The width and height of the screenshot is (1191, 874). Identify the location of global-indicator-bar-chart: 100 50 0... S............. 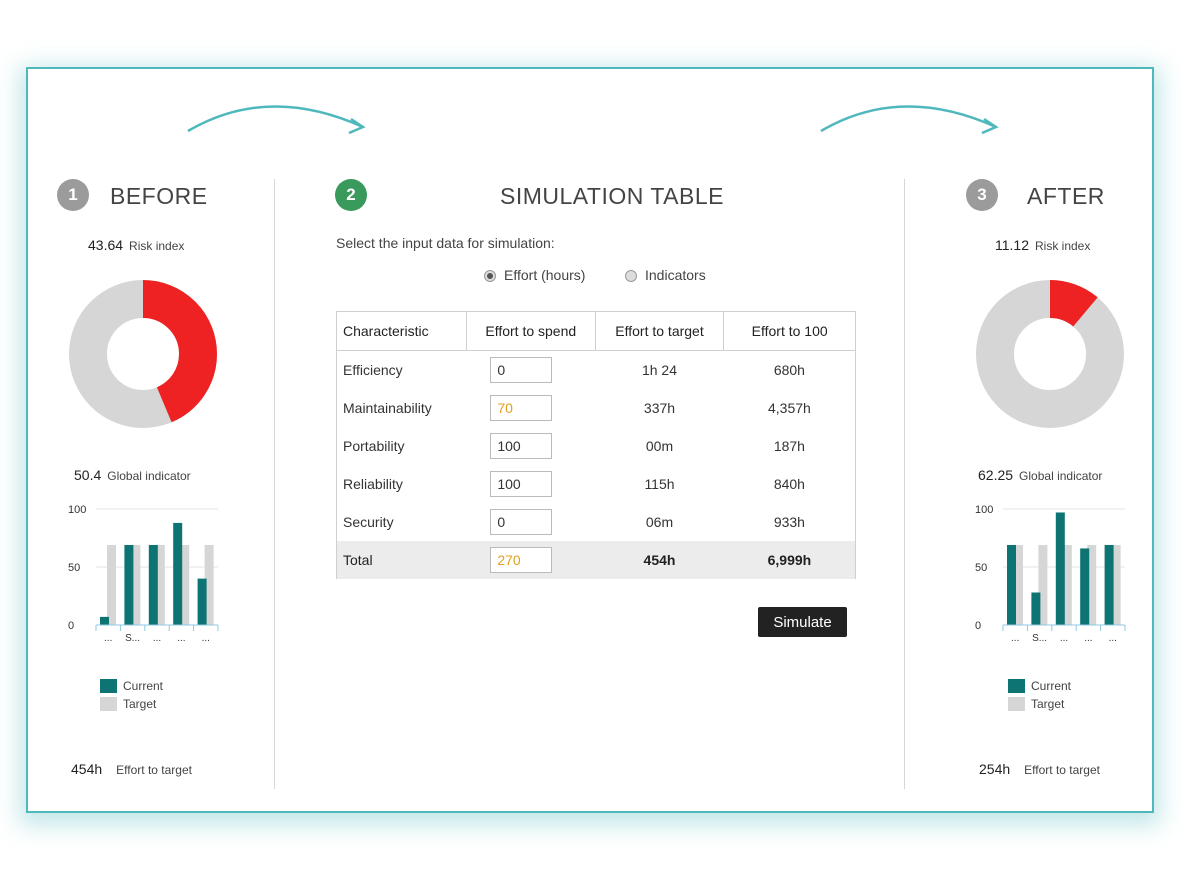
(1050, 574).